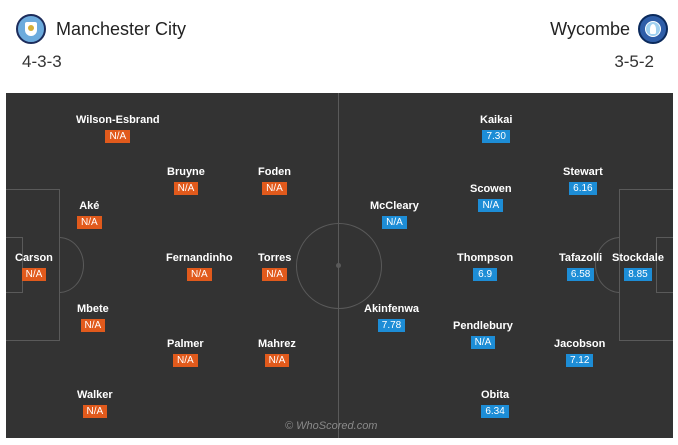 The image size is (678, 445). What do you see at coordinates (274, 180) in the screenshot?
I see `player-foden: Foden N/A` at bounding box center [274, 180].